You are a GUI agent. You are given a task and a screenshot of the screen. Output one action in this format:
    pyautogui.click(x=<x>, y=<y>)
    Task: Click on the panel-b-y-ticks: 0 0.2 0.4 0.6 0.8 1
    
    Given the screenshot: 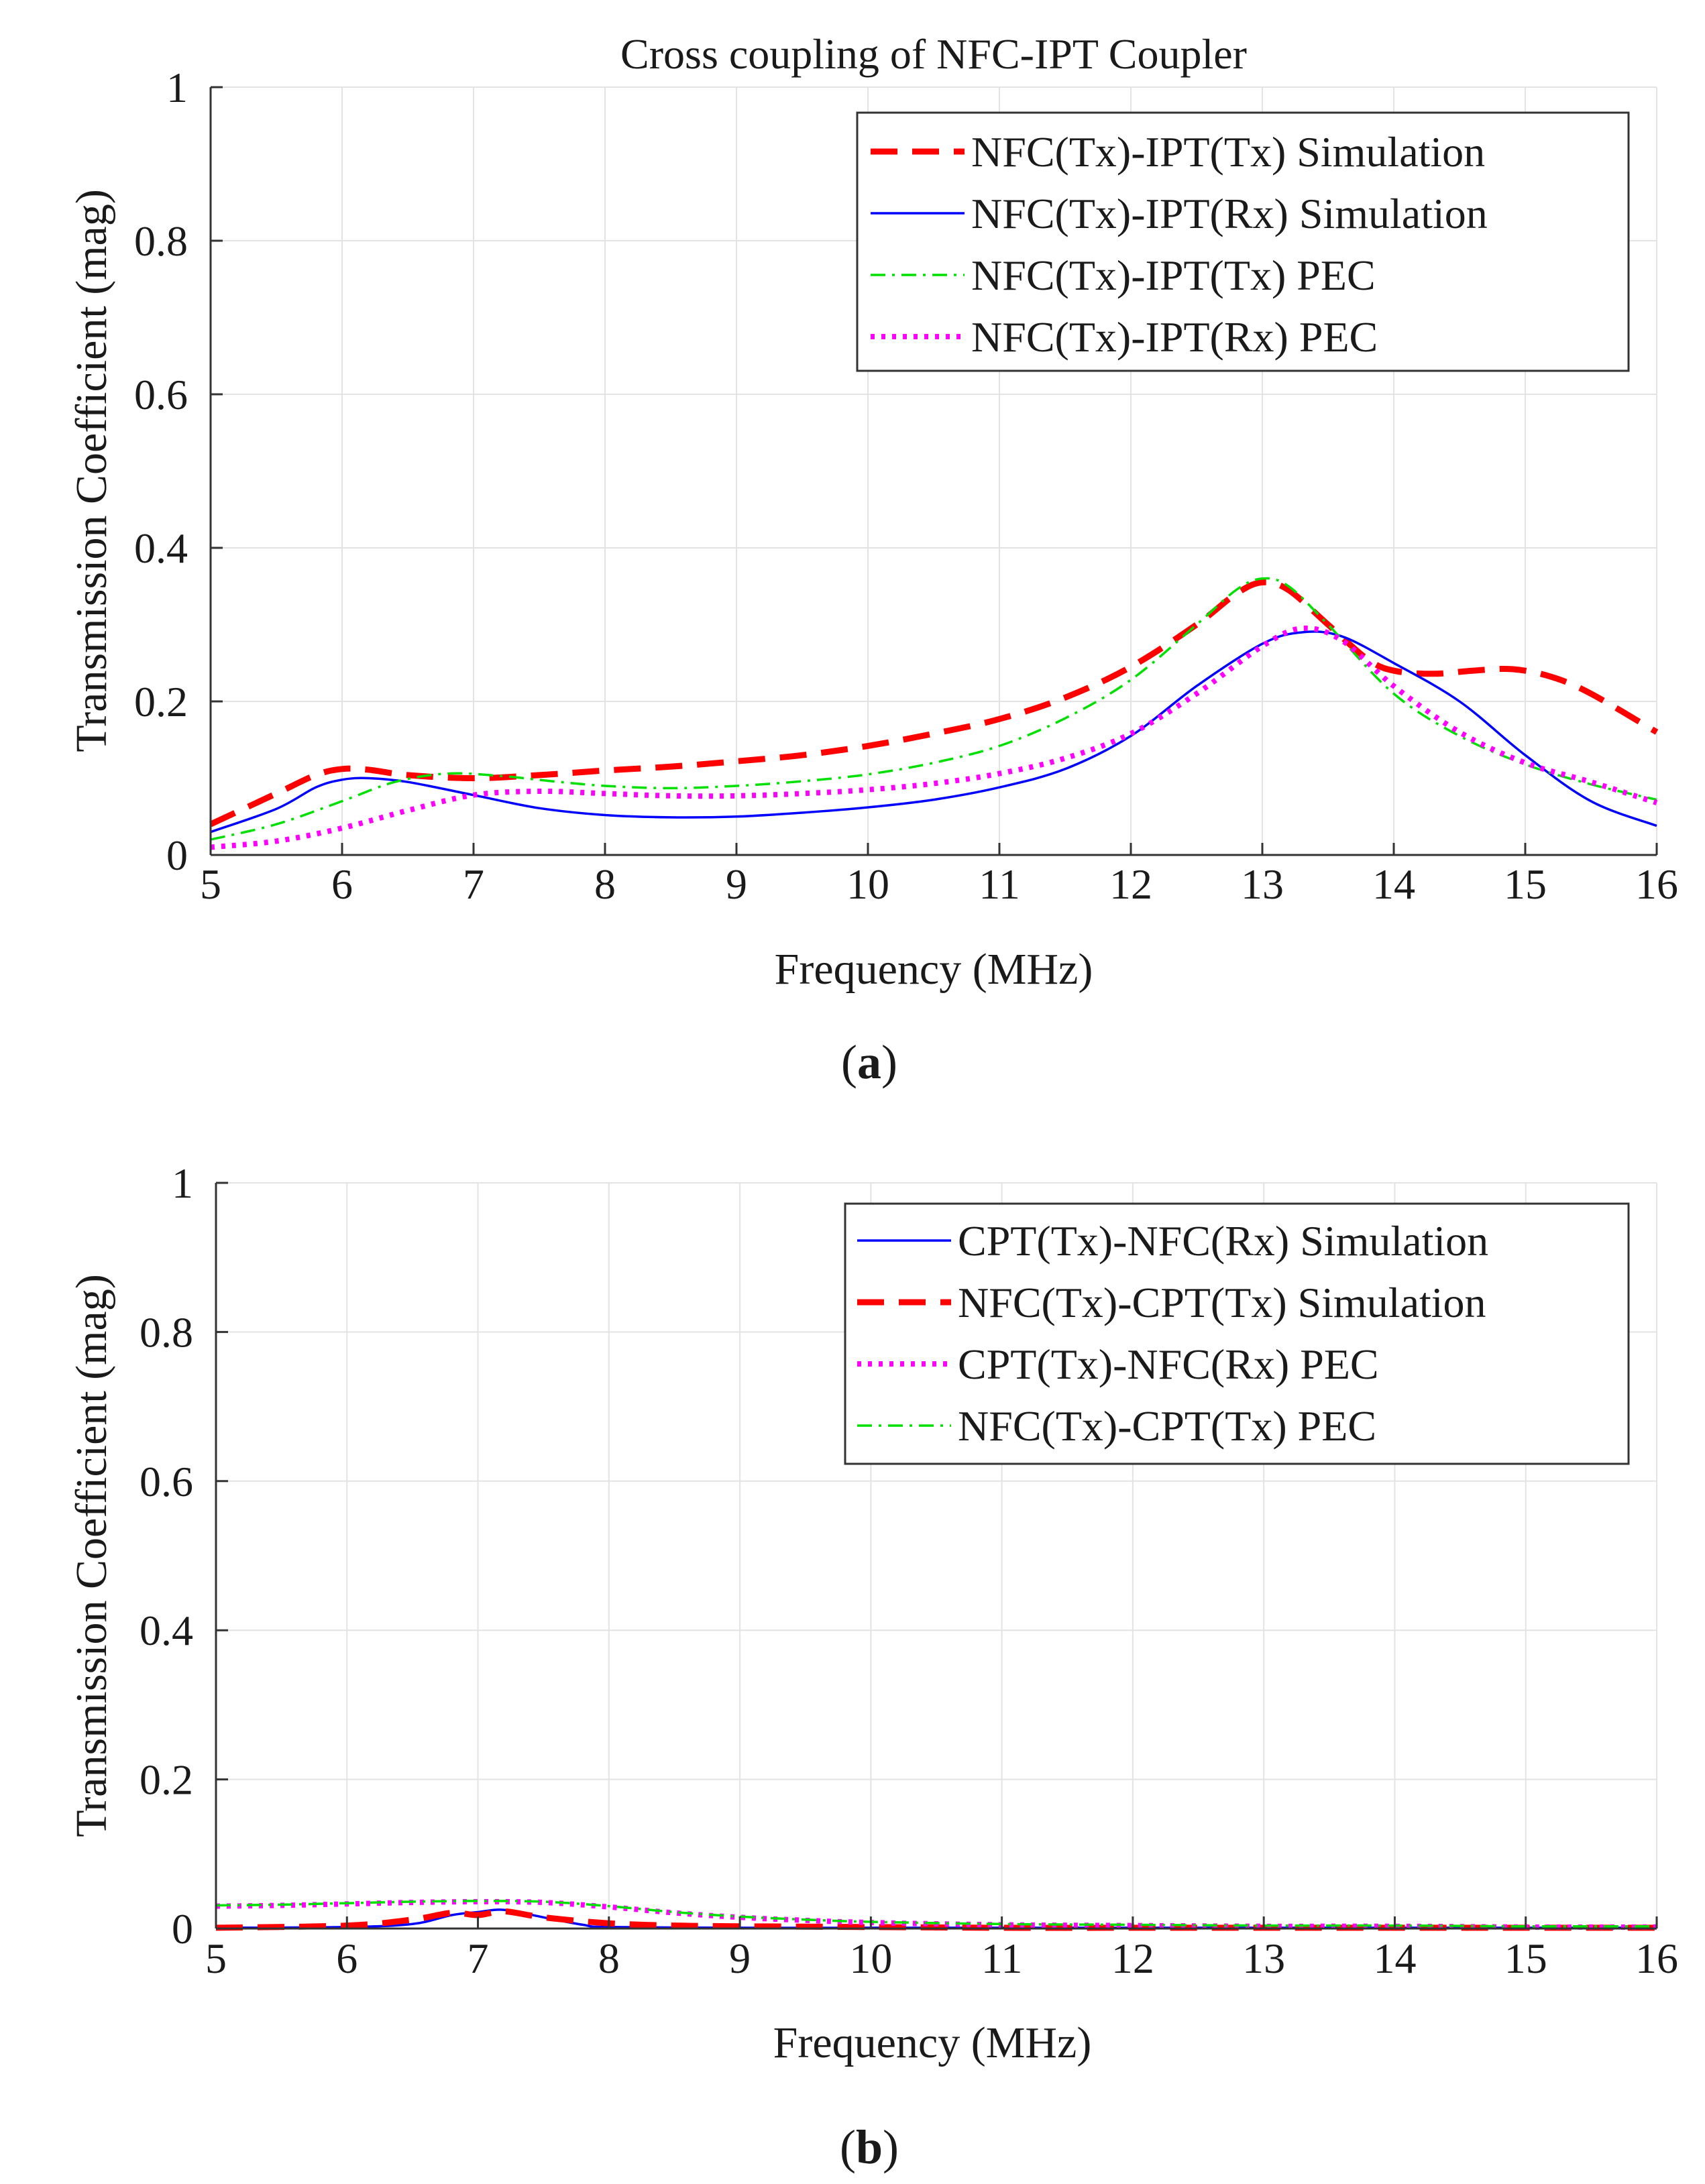 What is the action you would take?
    pyautogui.click(x=184, y=1556)
    